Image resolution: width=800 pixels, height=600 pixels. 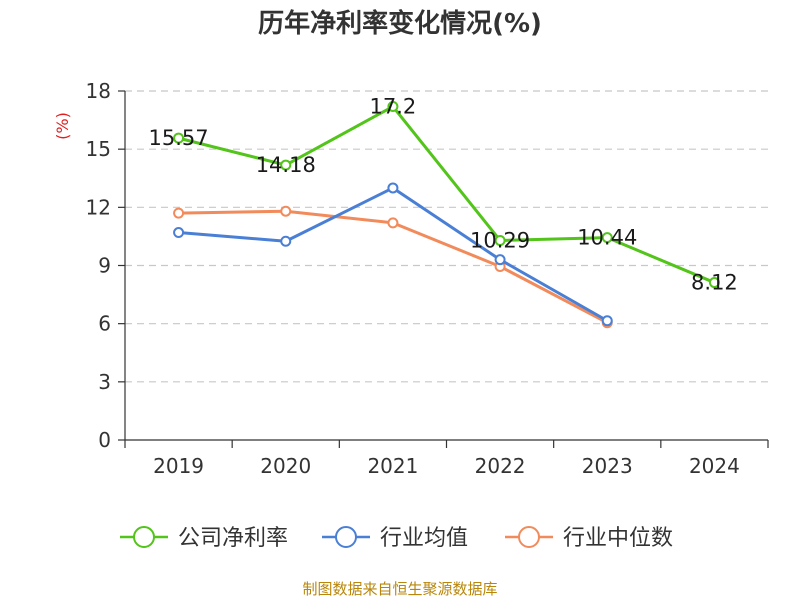 What do you see at coordinates (233, 538) in the screenshot?
I see `legend-label: 公司净利率` at bounding box center [233, 538].